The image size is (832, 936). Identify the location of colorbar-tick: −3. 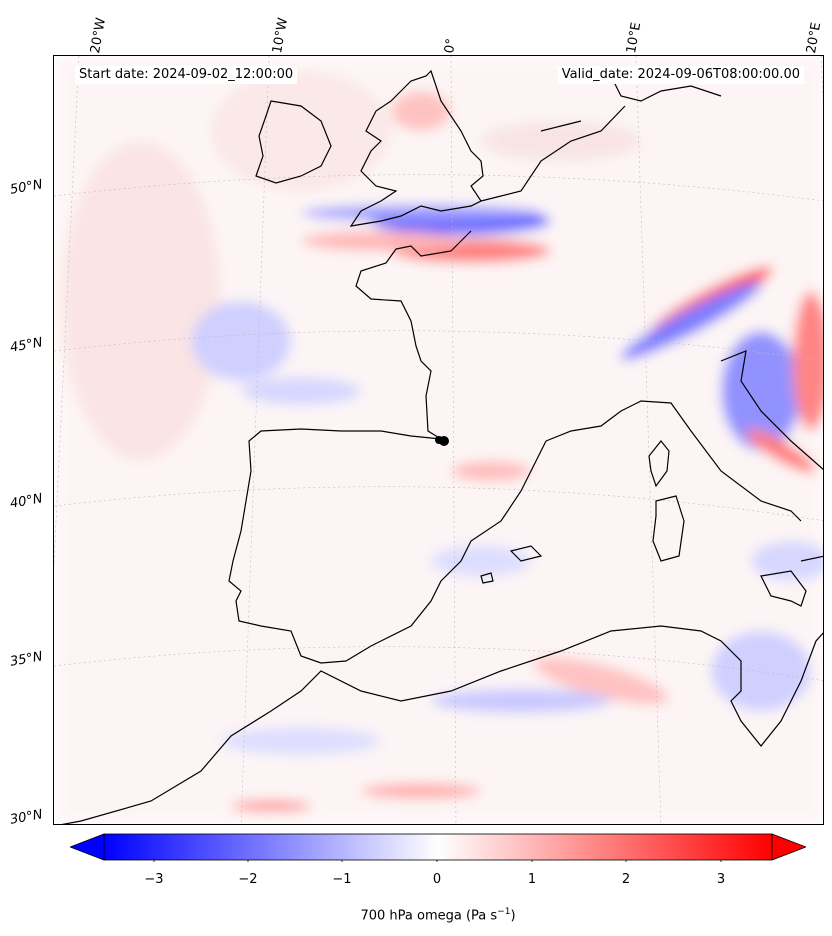
(154, 879).